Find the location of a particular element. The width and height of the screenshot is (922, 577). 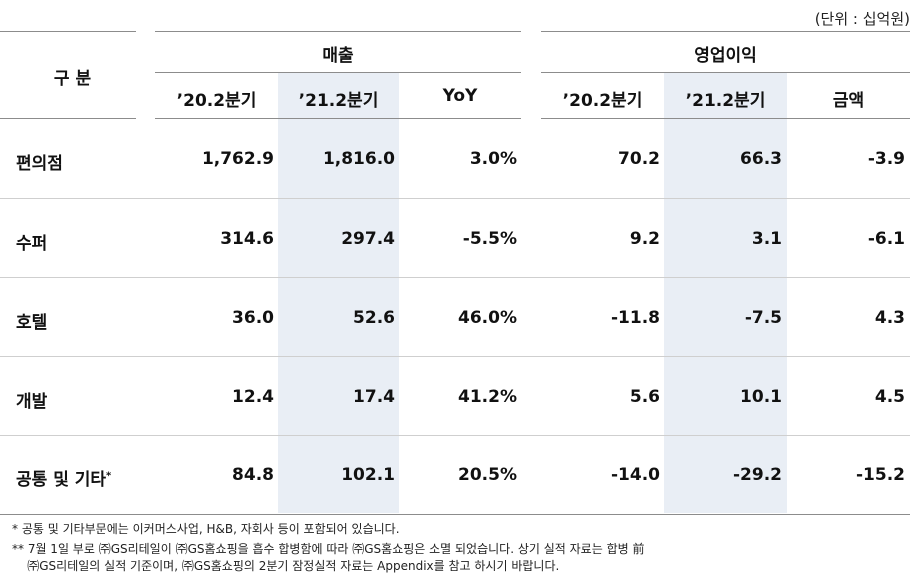

cell-op-prev: 5.6 is located at coordinates (644, 397).